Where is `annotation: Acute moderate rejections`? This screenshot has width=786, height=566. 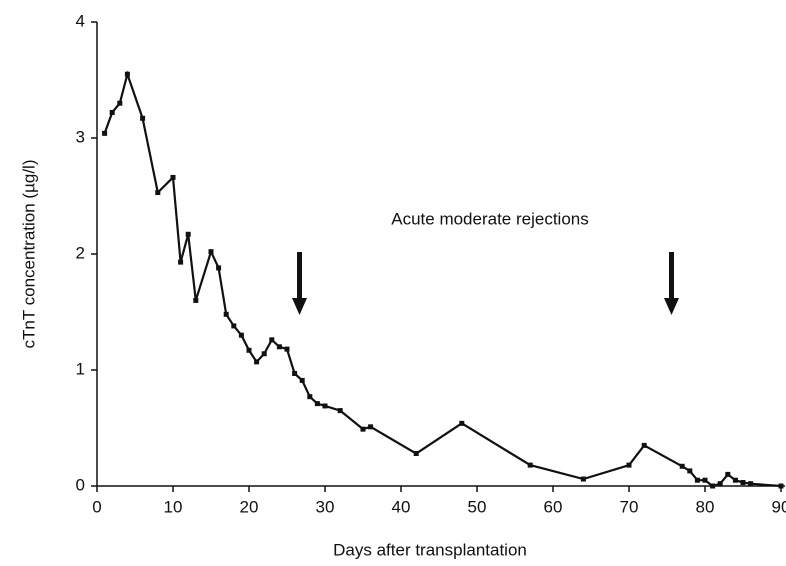
annotation: Acute moderate rejections is located at coordinates (490, 218).